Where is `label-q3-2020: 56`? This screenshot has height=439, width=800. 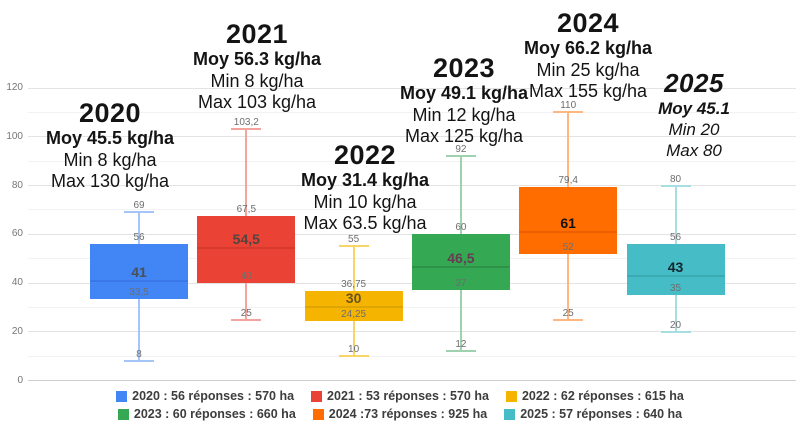
label-q3-2020: 56 is located at coordinates (139, 237).